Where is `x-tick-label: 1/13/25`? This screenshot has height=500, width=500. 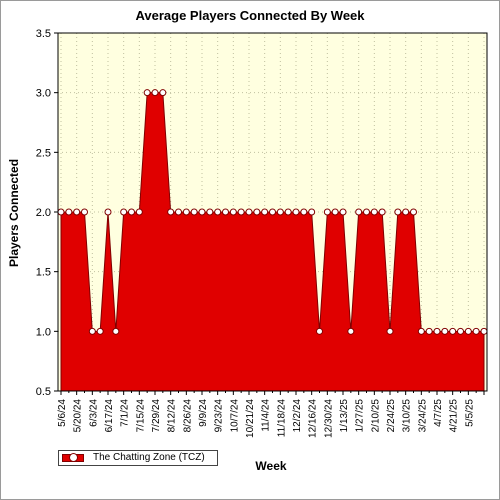 x-tick-label: 1/13/25 is located at coordinates (344, 416).